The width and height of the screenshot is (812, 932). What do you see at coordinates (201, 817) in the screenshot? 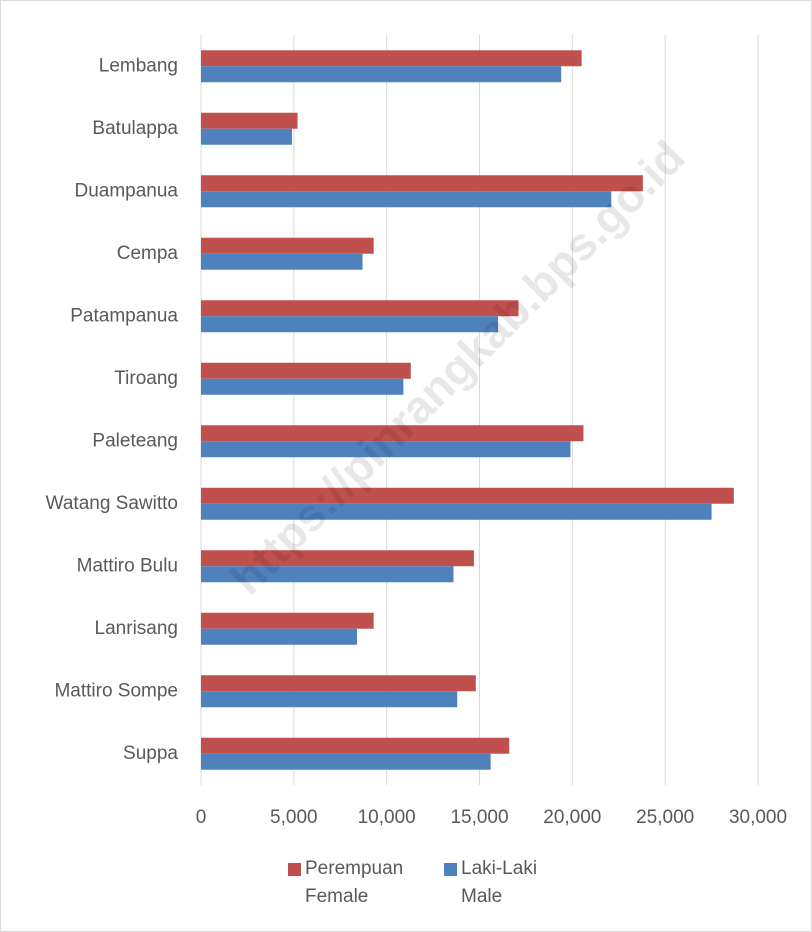
I see `x-tick-label: 0` at bounding box center [201, 817].